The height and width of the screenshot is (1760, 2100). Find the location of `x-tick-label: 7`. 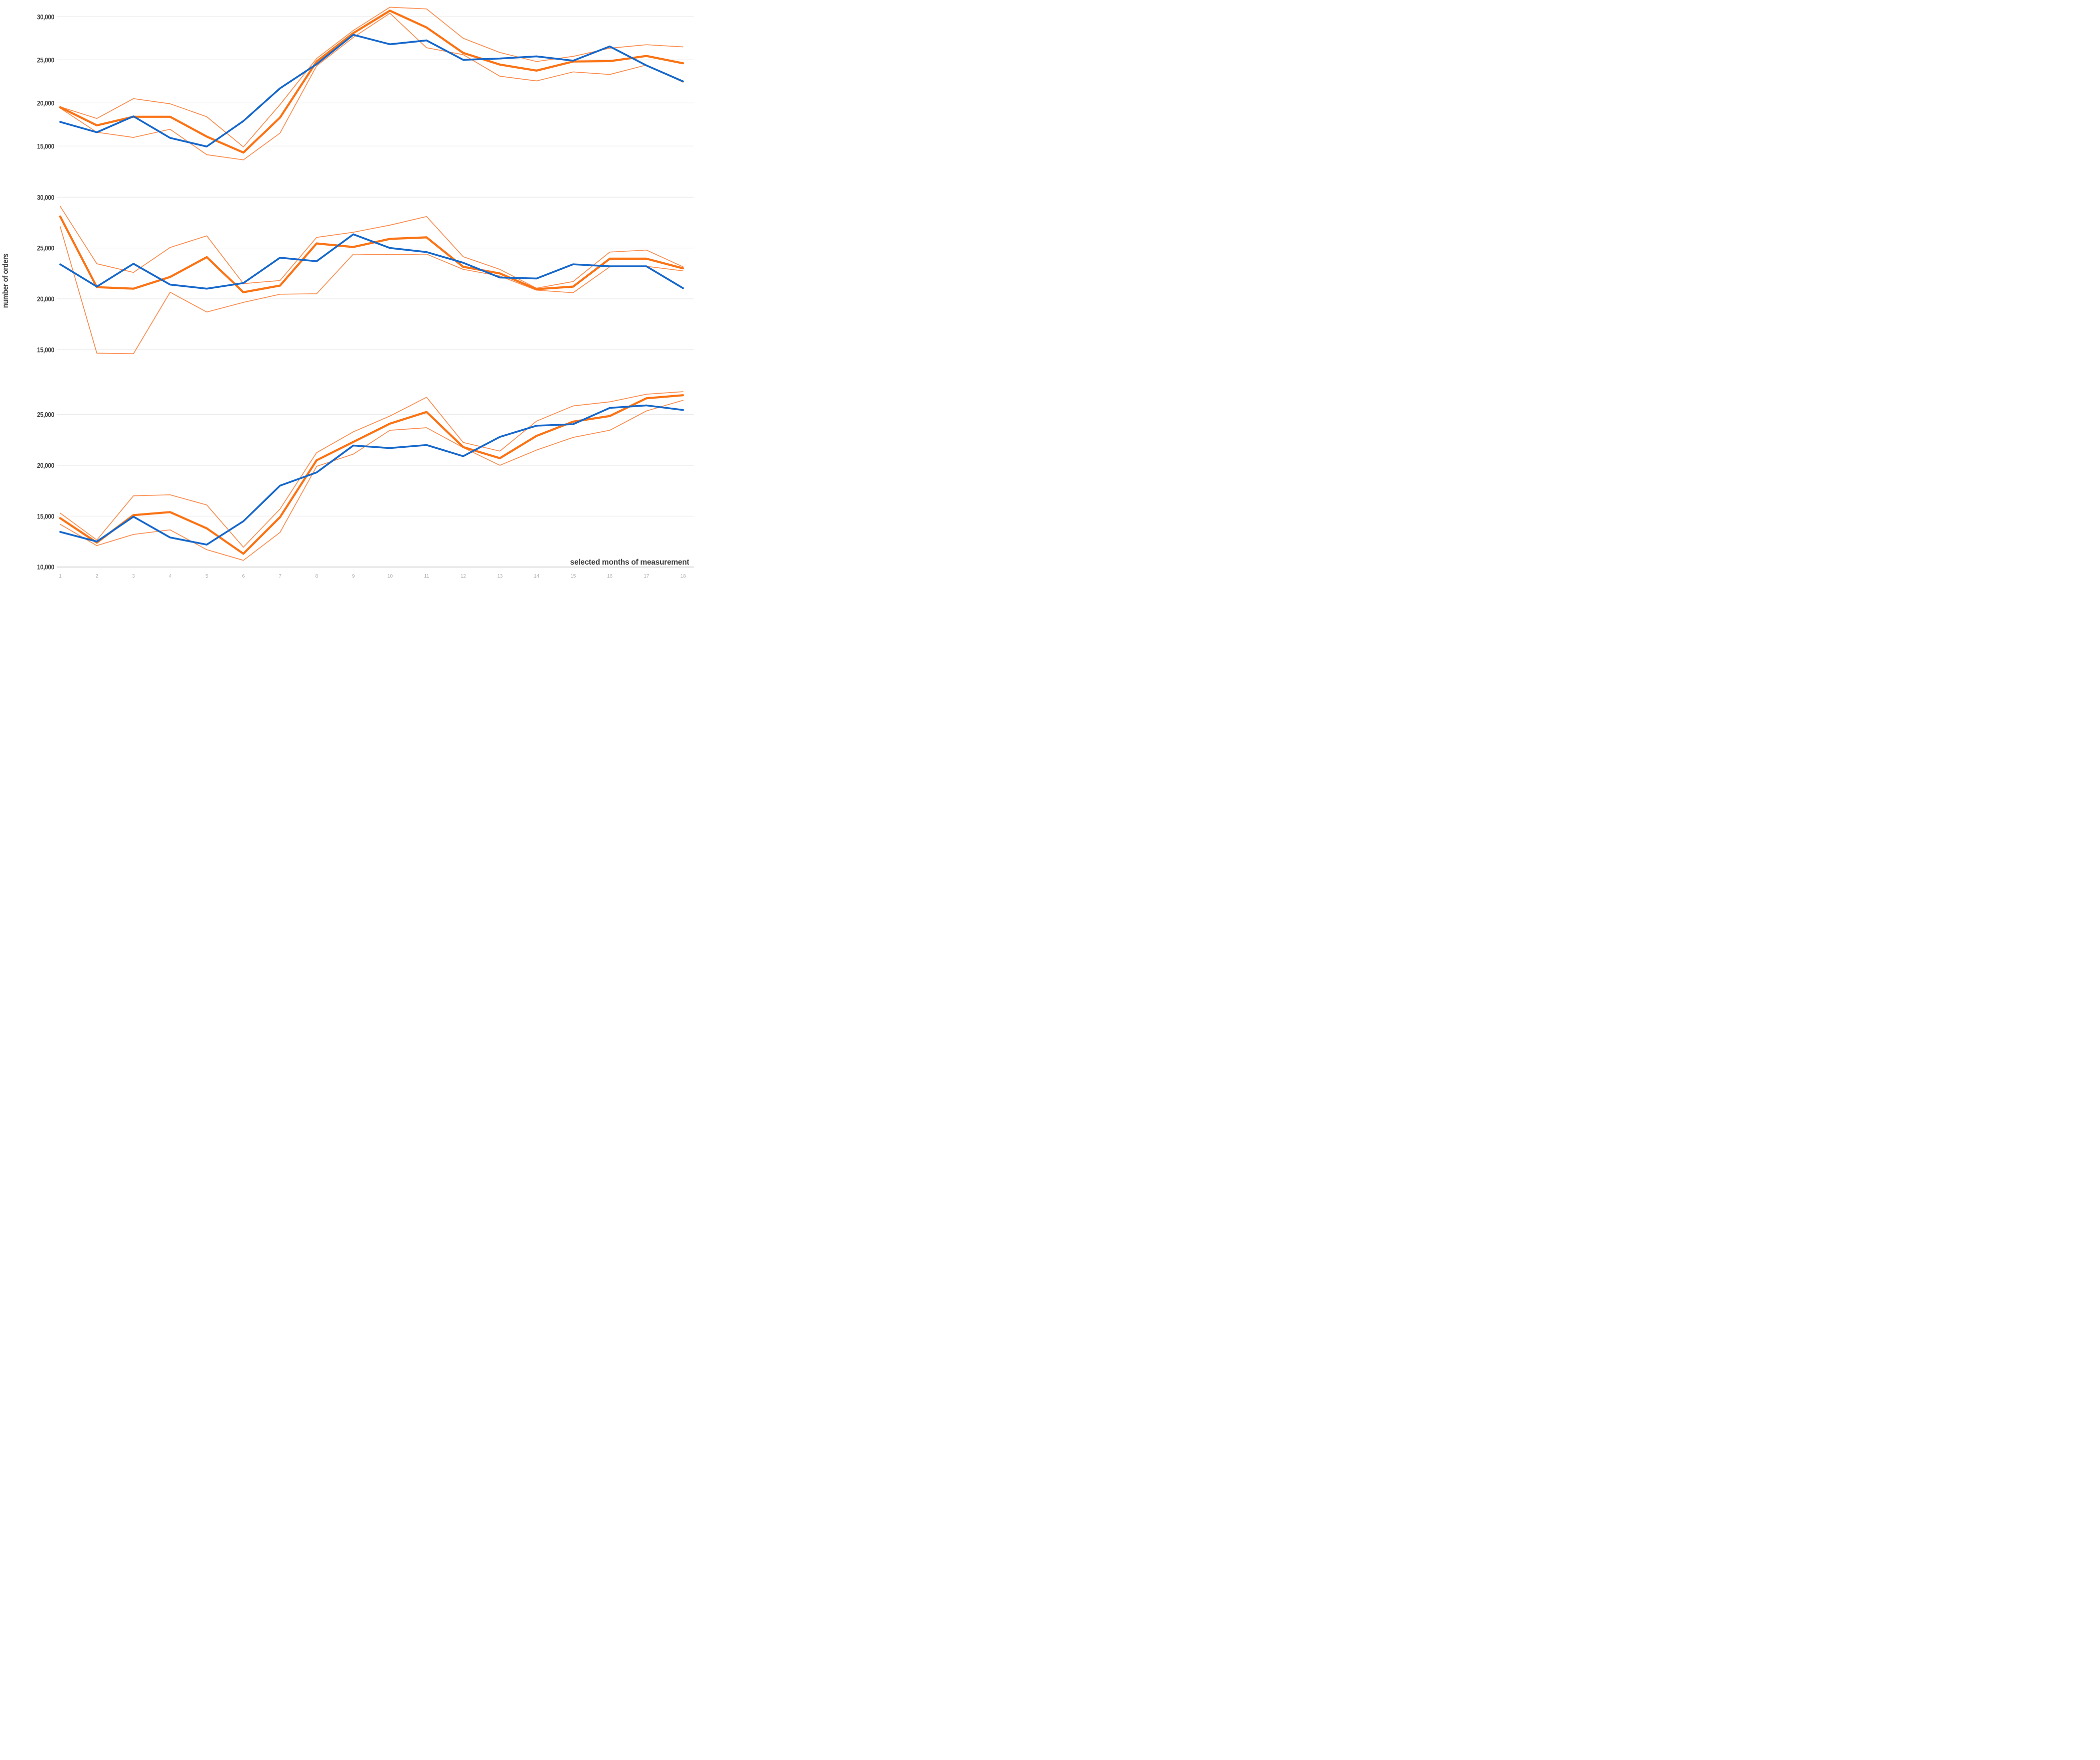

x-tick-label: 7 is located at coordinates (281, 576).